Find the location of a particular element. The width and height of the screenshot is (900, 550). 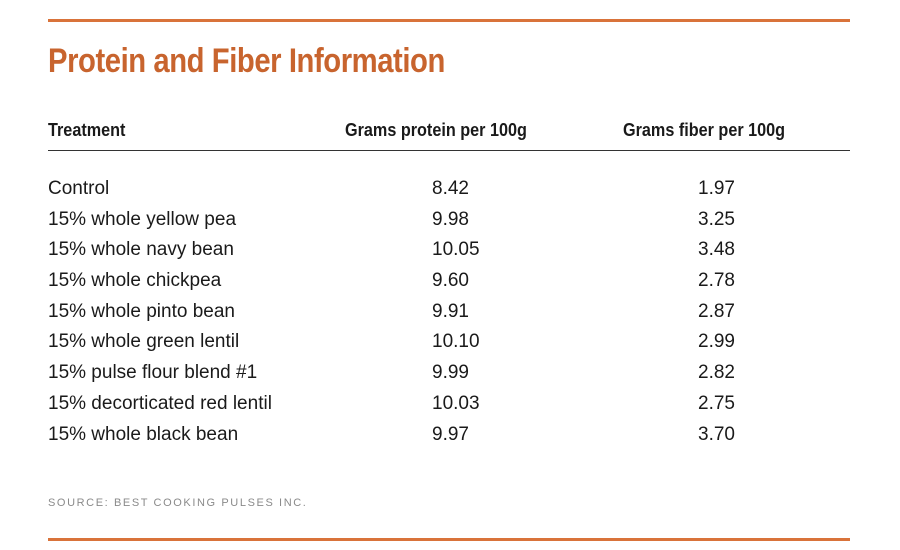

cell-fiber: 2.87 is located at coordinates (716, 311).